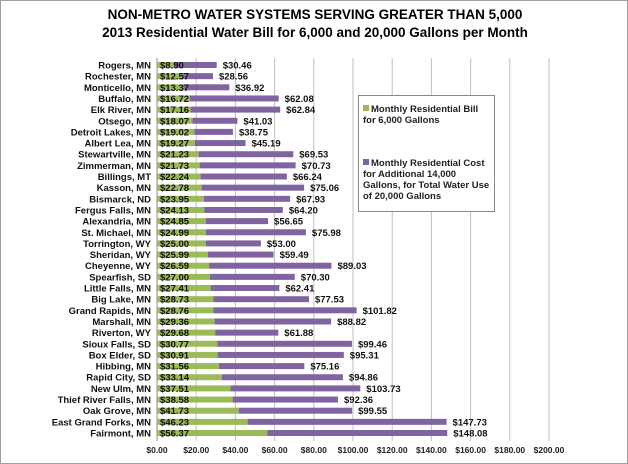  I want to click on data-label-total: $99.46, so click(372, 344).